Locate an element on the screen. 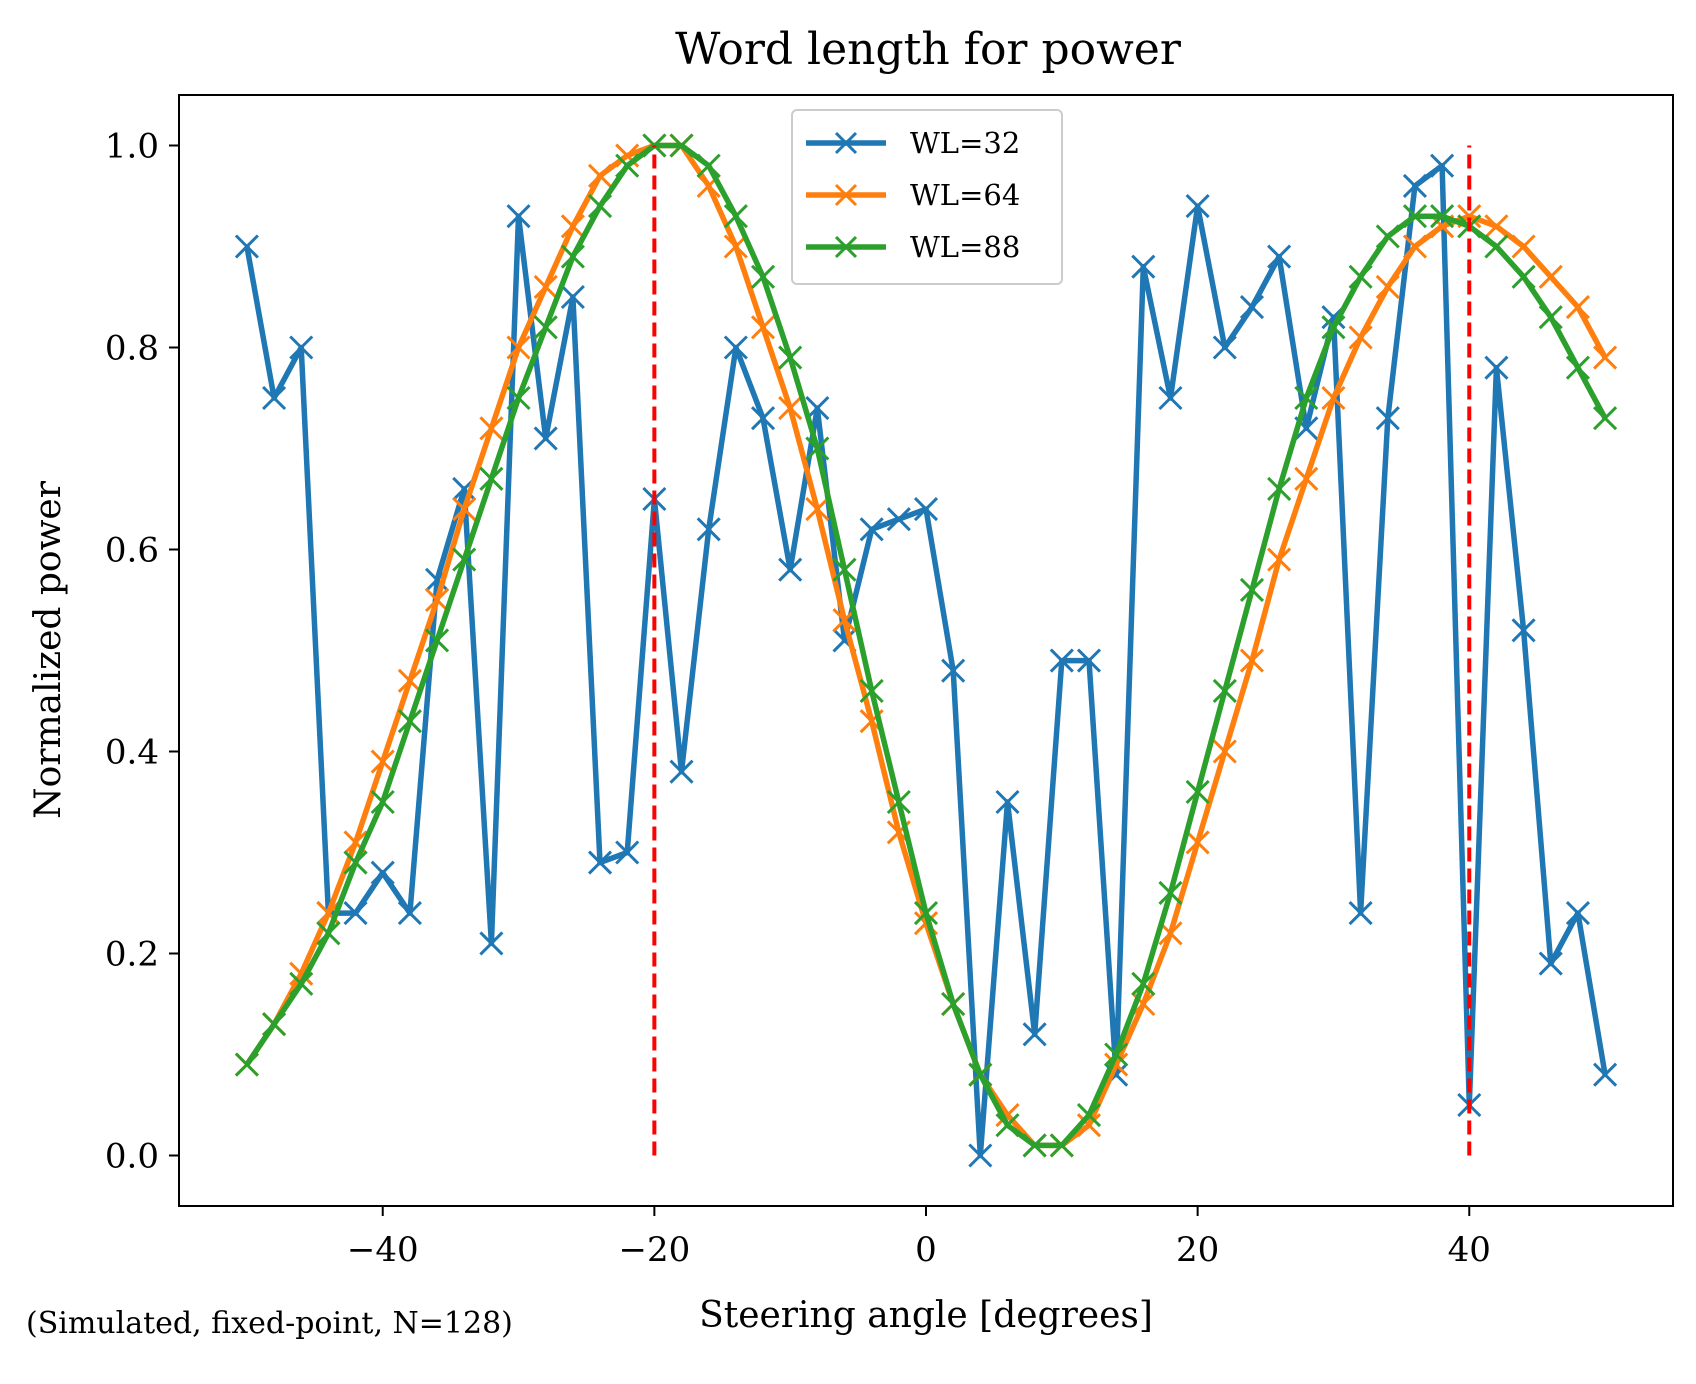 The height and width of the screenshot is (1384, 1696). legend-entry: WL=64 is located at coordinates (913, 195).